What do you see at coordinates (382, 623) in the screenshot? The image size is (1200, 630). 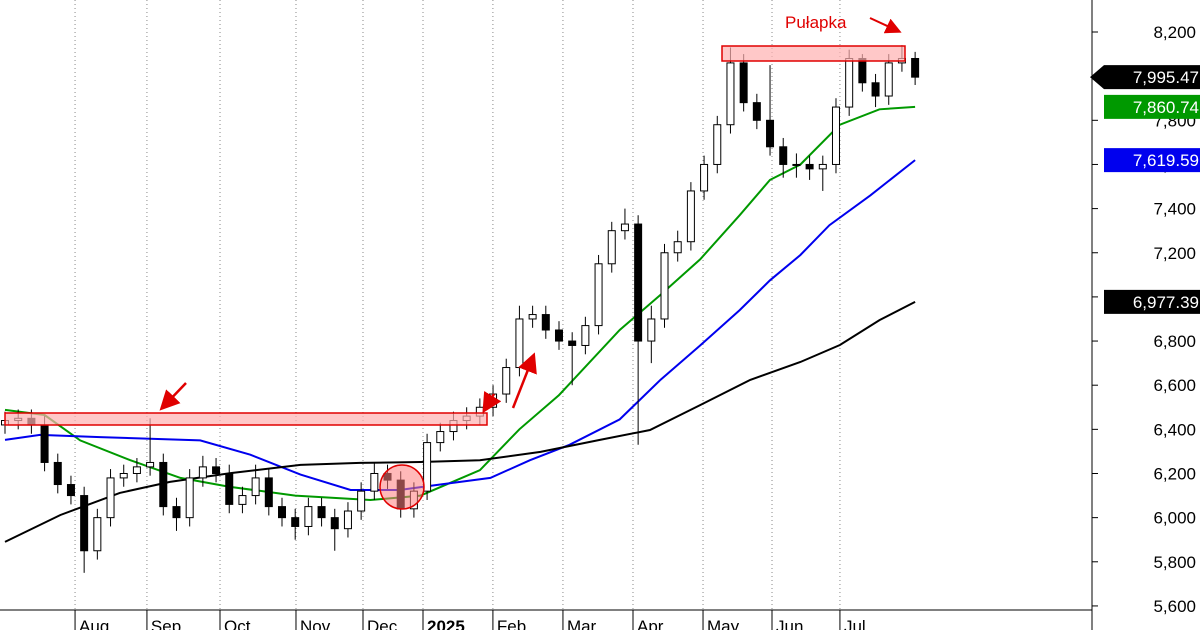 I see `x-tick-label: Dec` at bounding box center [382, 623].